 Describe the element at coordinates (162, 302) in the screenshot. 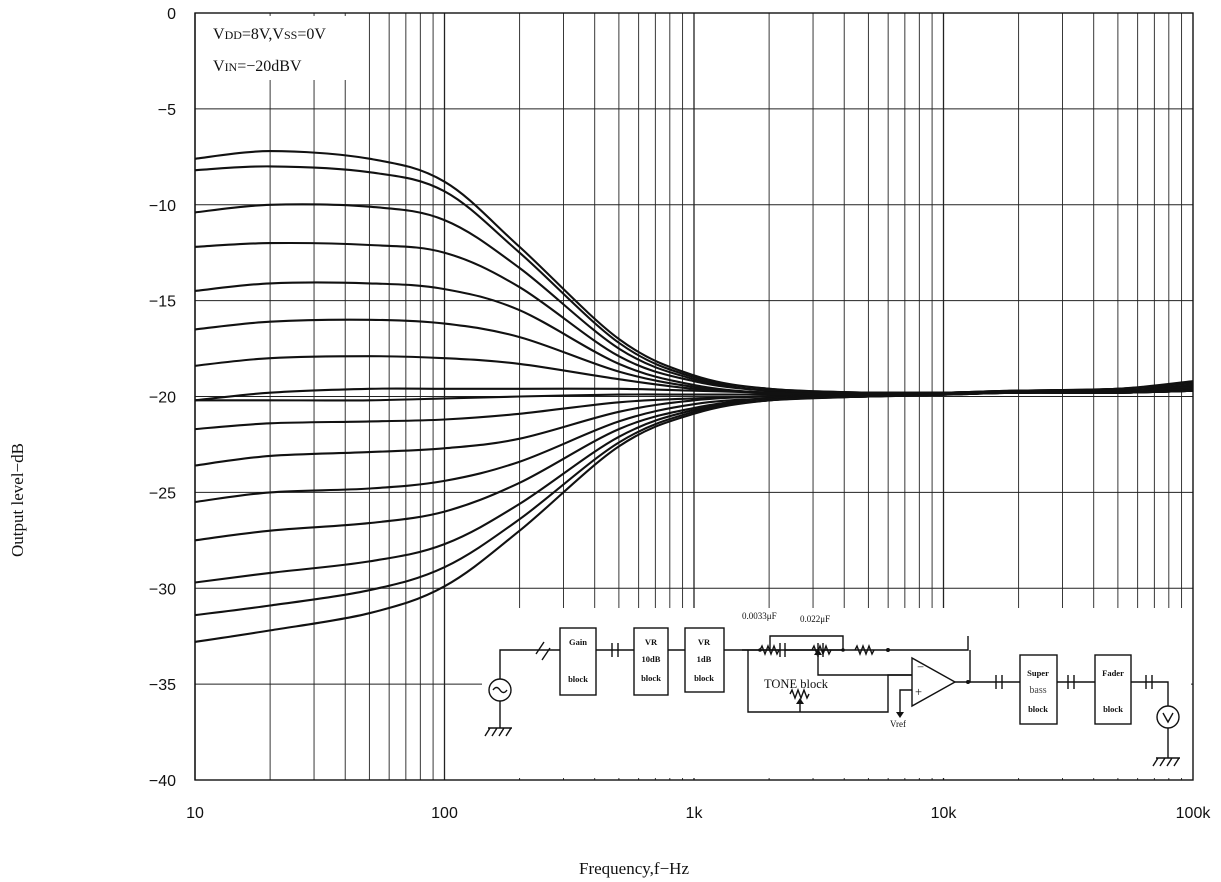

I see `y-tick-label: −15` at that location.